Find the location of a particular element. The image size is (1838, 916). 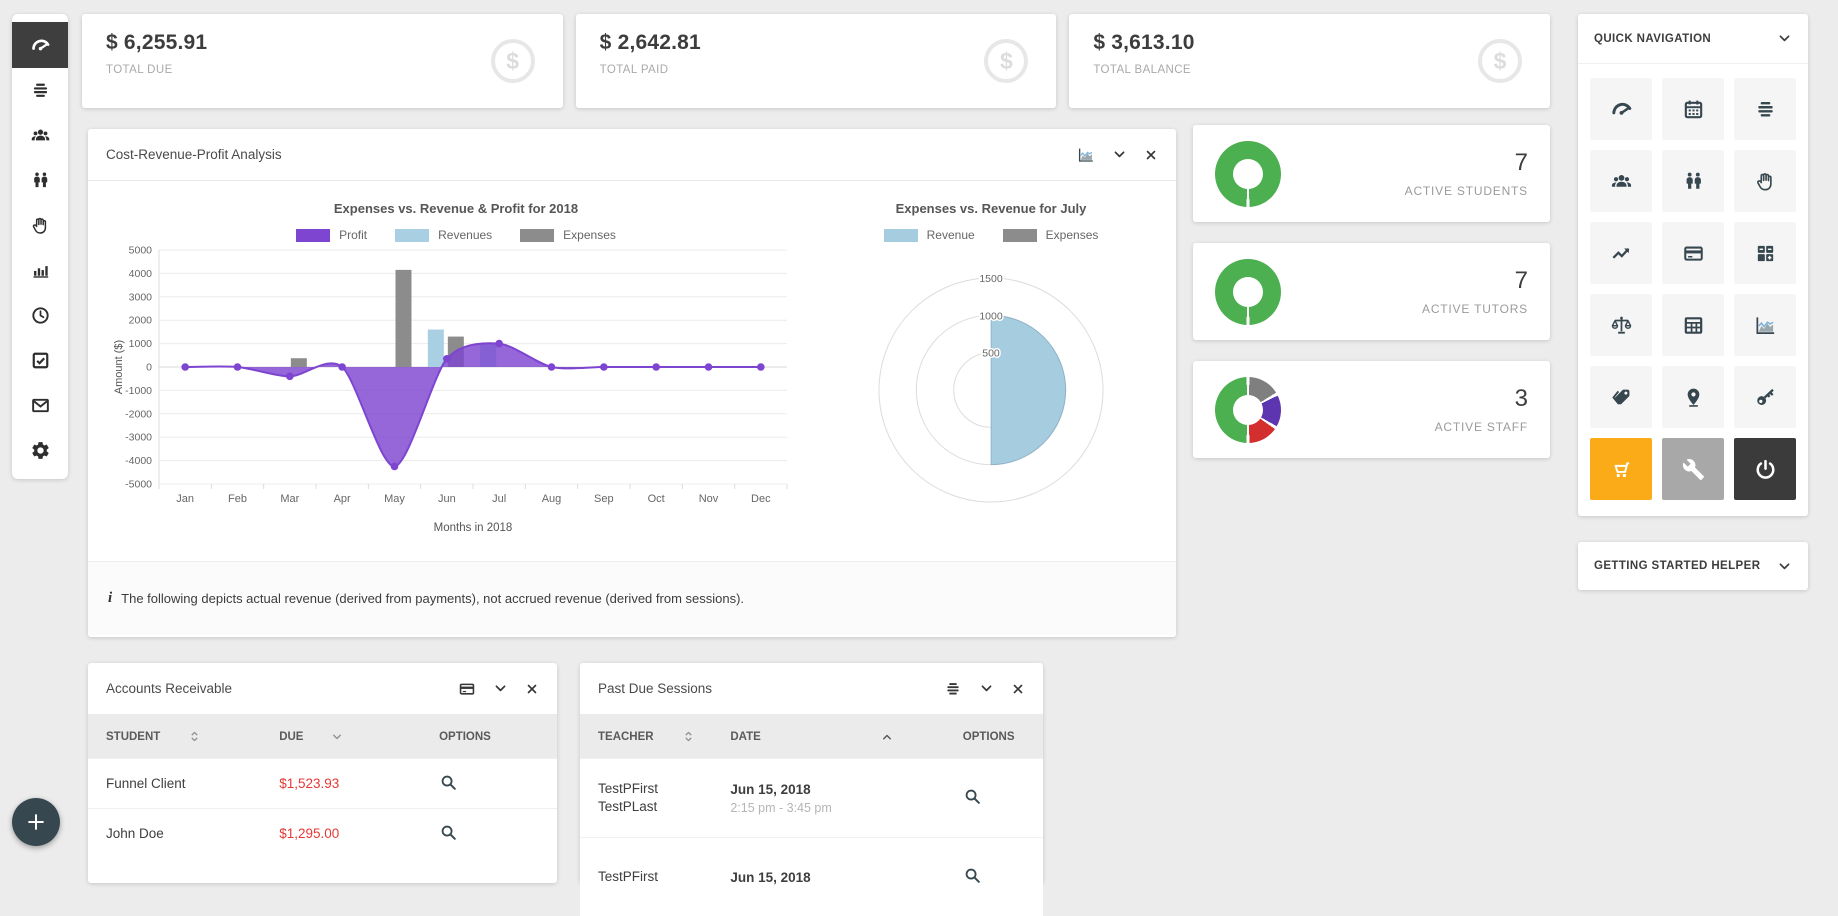

quicknav-trend-up-button is located at coordinates (1621, 253).